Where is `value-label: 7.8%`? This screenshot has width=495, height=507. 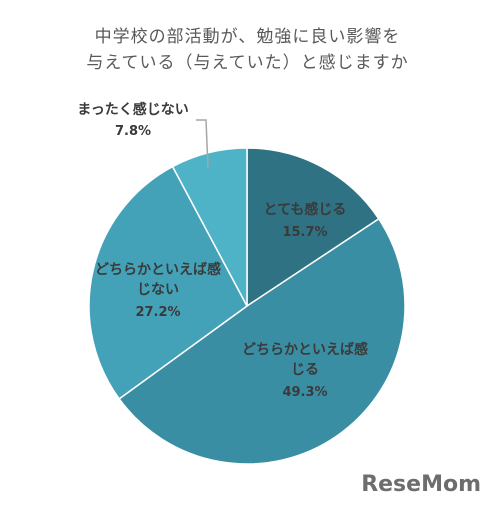 value-label: 7.8% is located at coordinates (133, 131).